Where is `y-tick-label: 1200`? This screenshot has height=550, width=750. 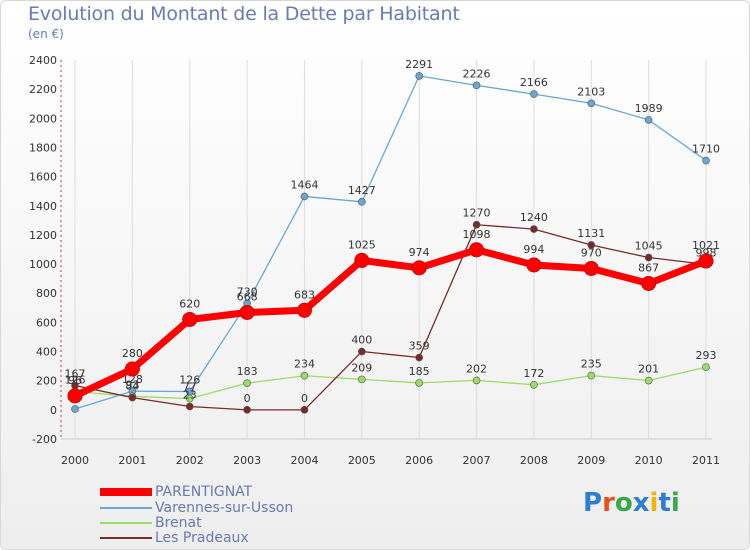
y-tick-label: 1200 is located at coordinates (43, 235).